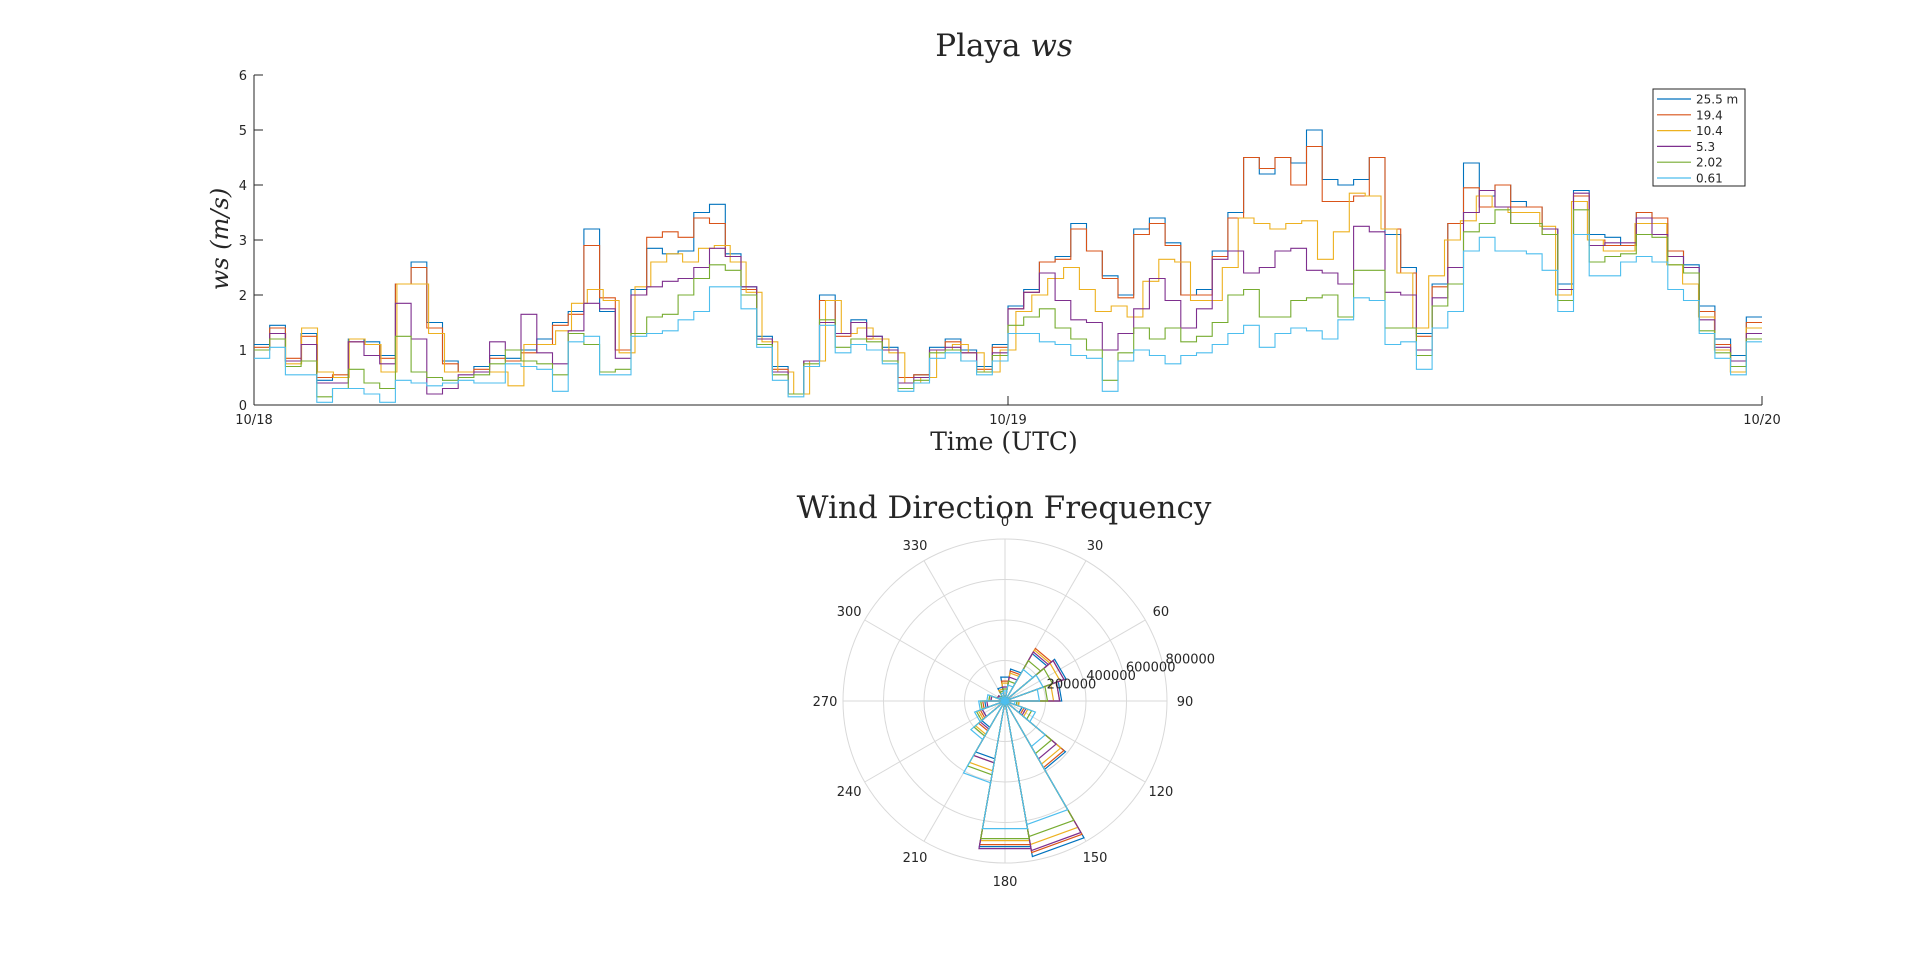  I want to click on theta-tick-label: 270, so click(825, 702).